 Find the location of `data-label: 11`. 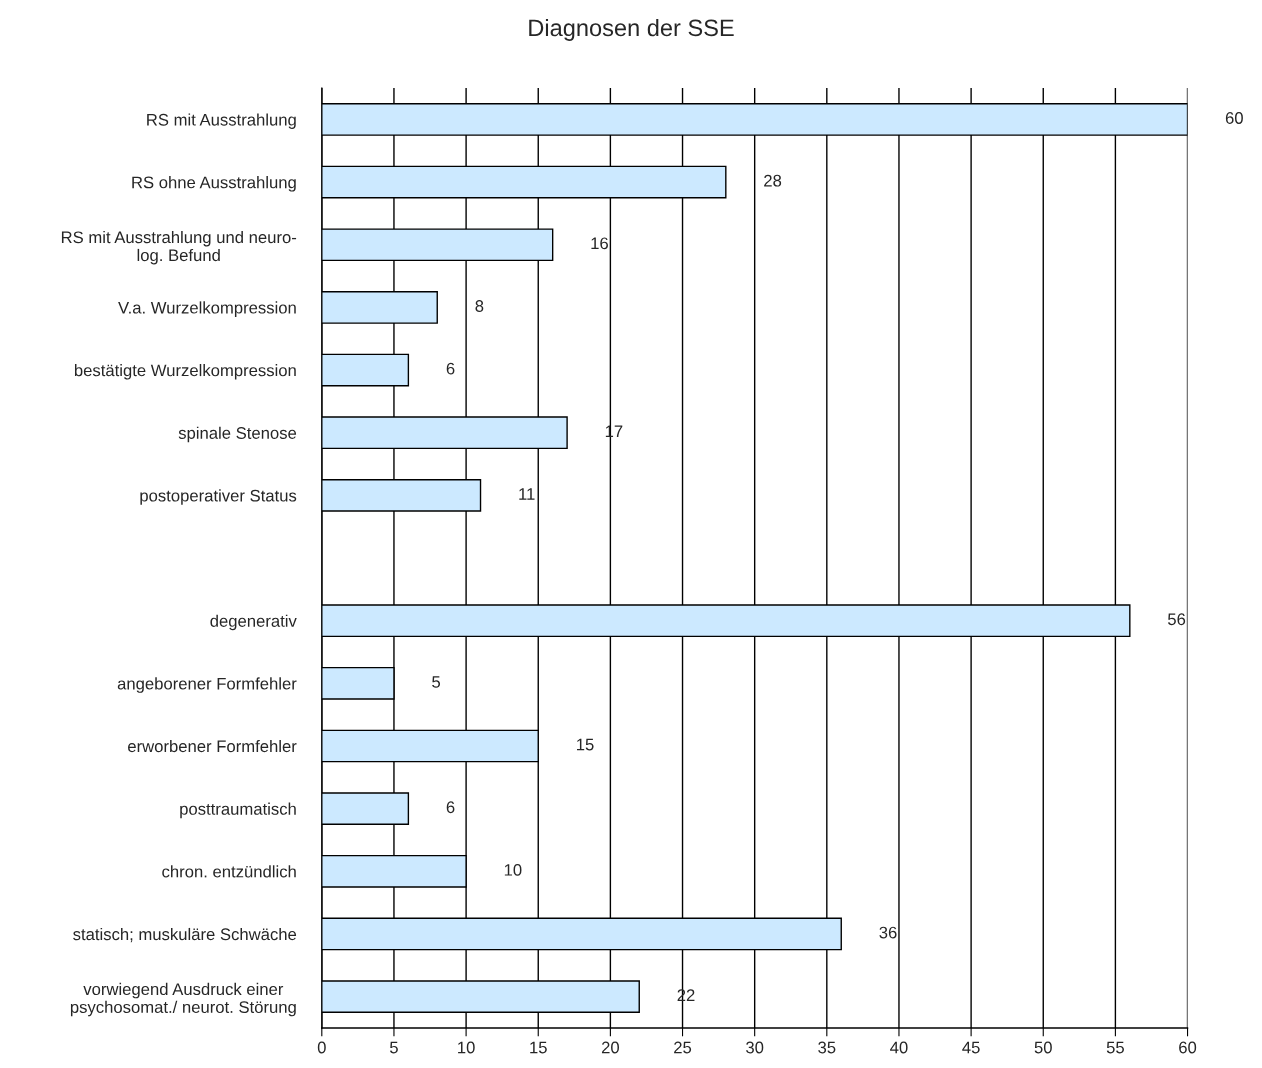

data-label: 11 is located at coordinates (527, 494).